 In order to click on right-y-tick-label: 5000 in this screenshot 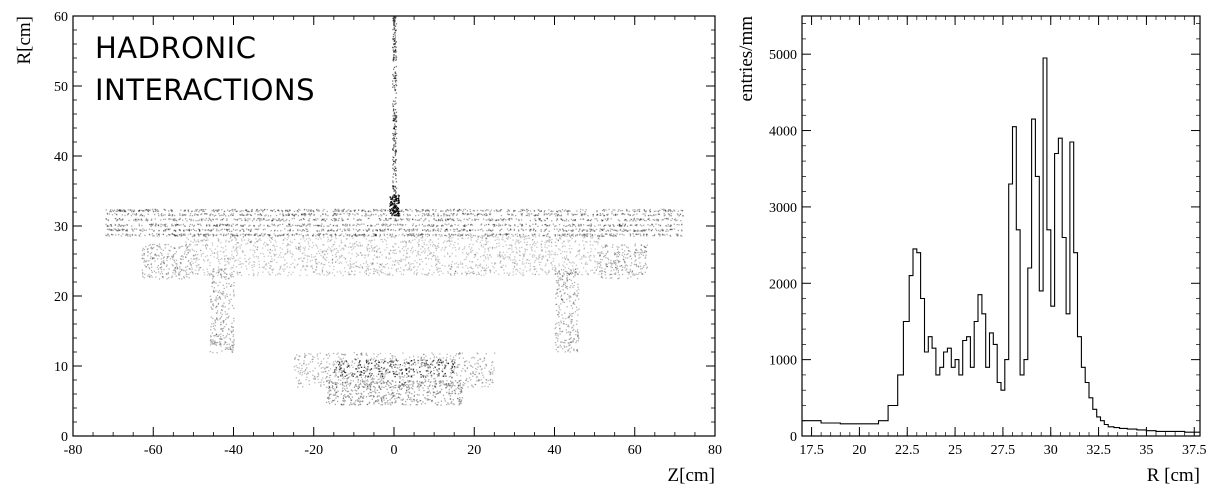, I will do `click(783, 55)`.